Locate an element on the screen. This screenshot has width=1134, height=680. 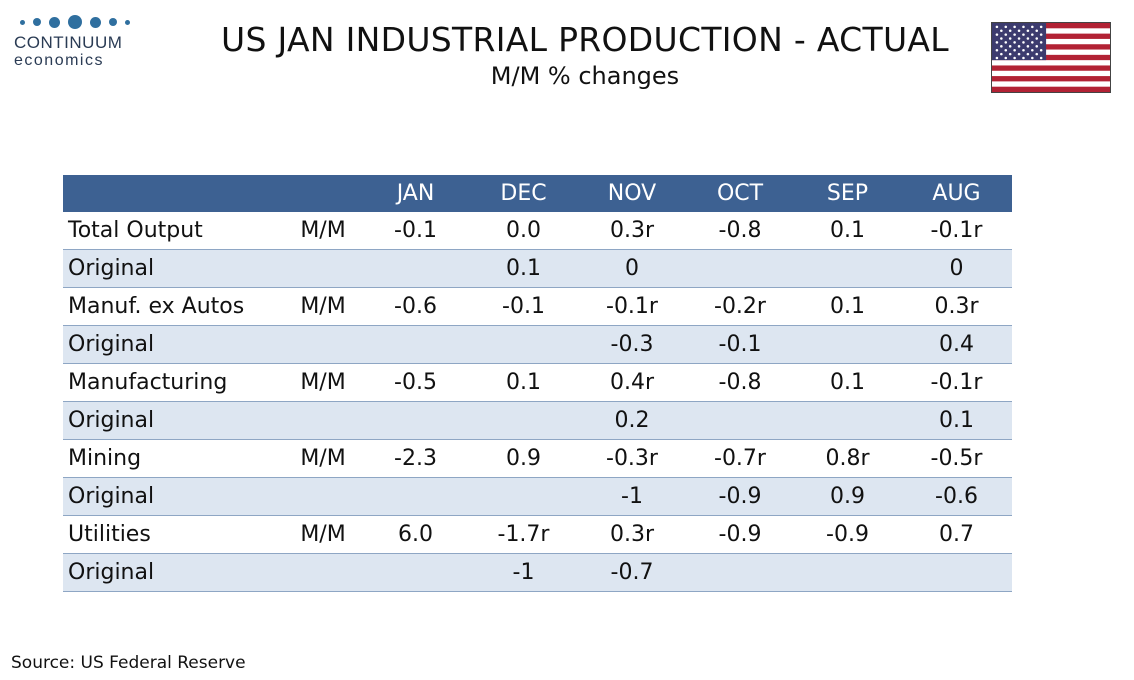
table-row: Total Output M/M -0.1 0.0 0.3r -0.8 0.1 -0.1r is located at coordinates (537, 231).